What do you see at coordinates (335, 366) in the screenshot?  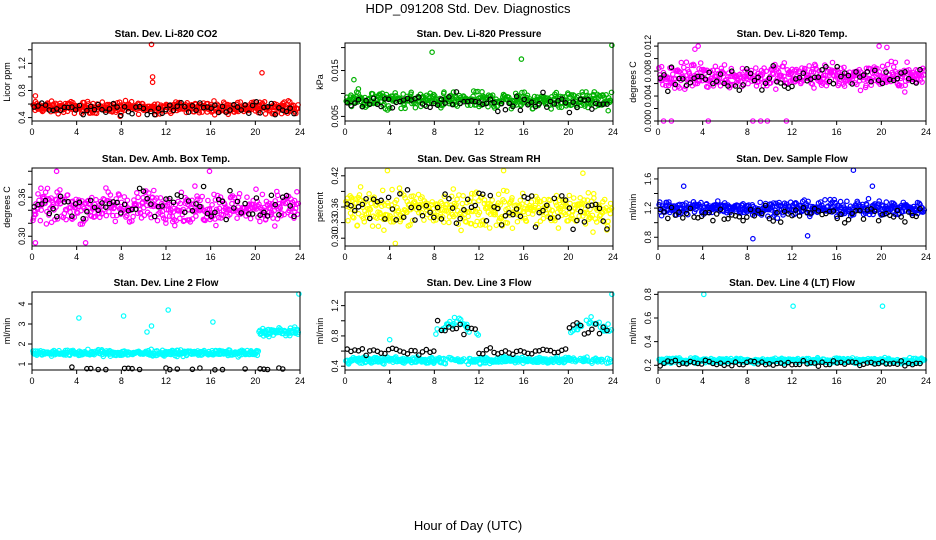 I see `y-tick-label: 0.4` at bounding box center [335, 366].